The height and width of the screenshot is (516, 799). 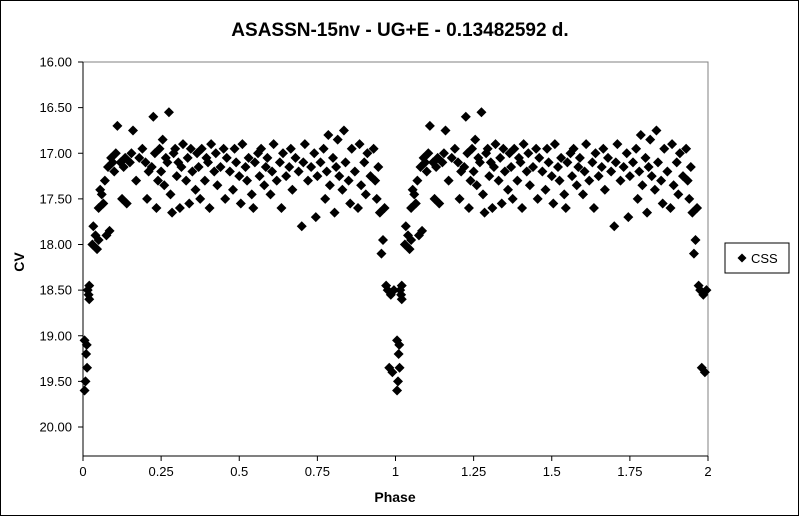 What do you see at coordinates (239, 471) in the screenshot?
I see `x-tick-label: 0.5` at bounding box center [239, 471].